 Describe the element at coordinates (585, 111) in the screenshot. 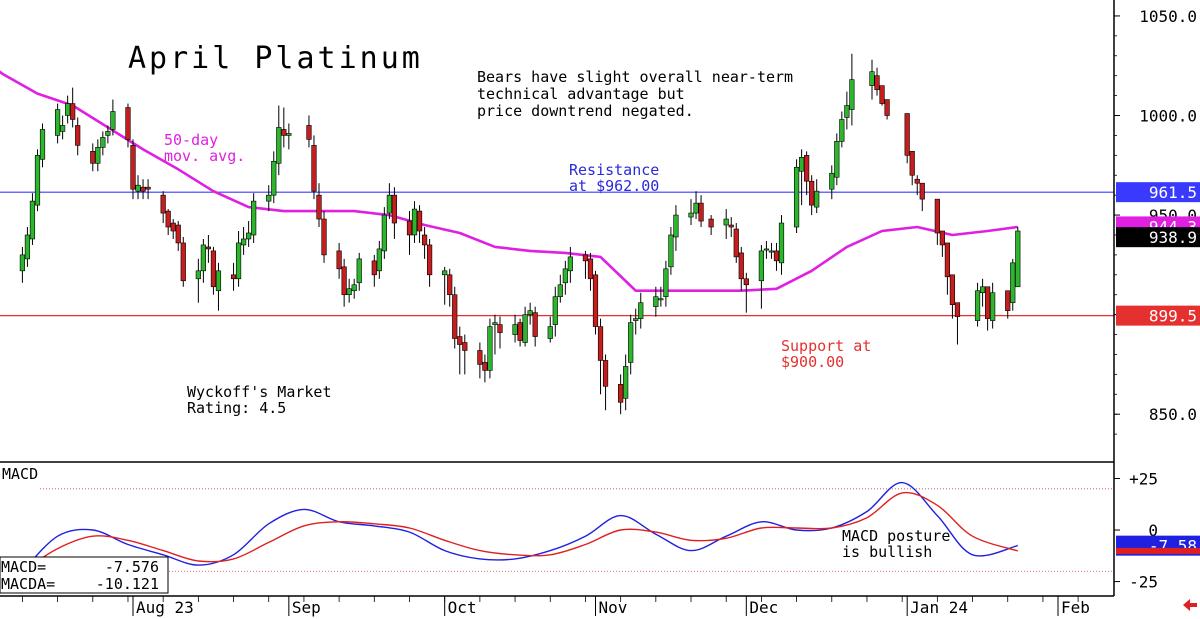

I see `commentary-line-3: price downtrend negated.` at that location.